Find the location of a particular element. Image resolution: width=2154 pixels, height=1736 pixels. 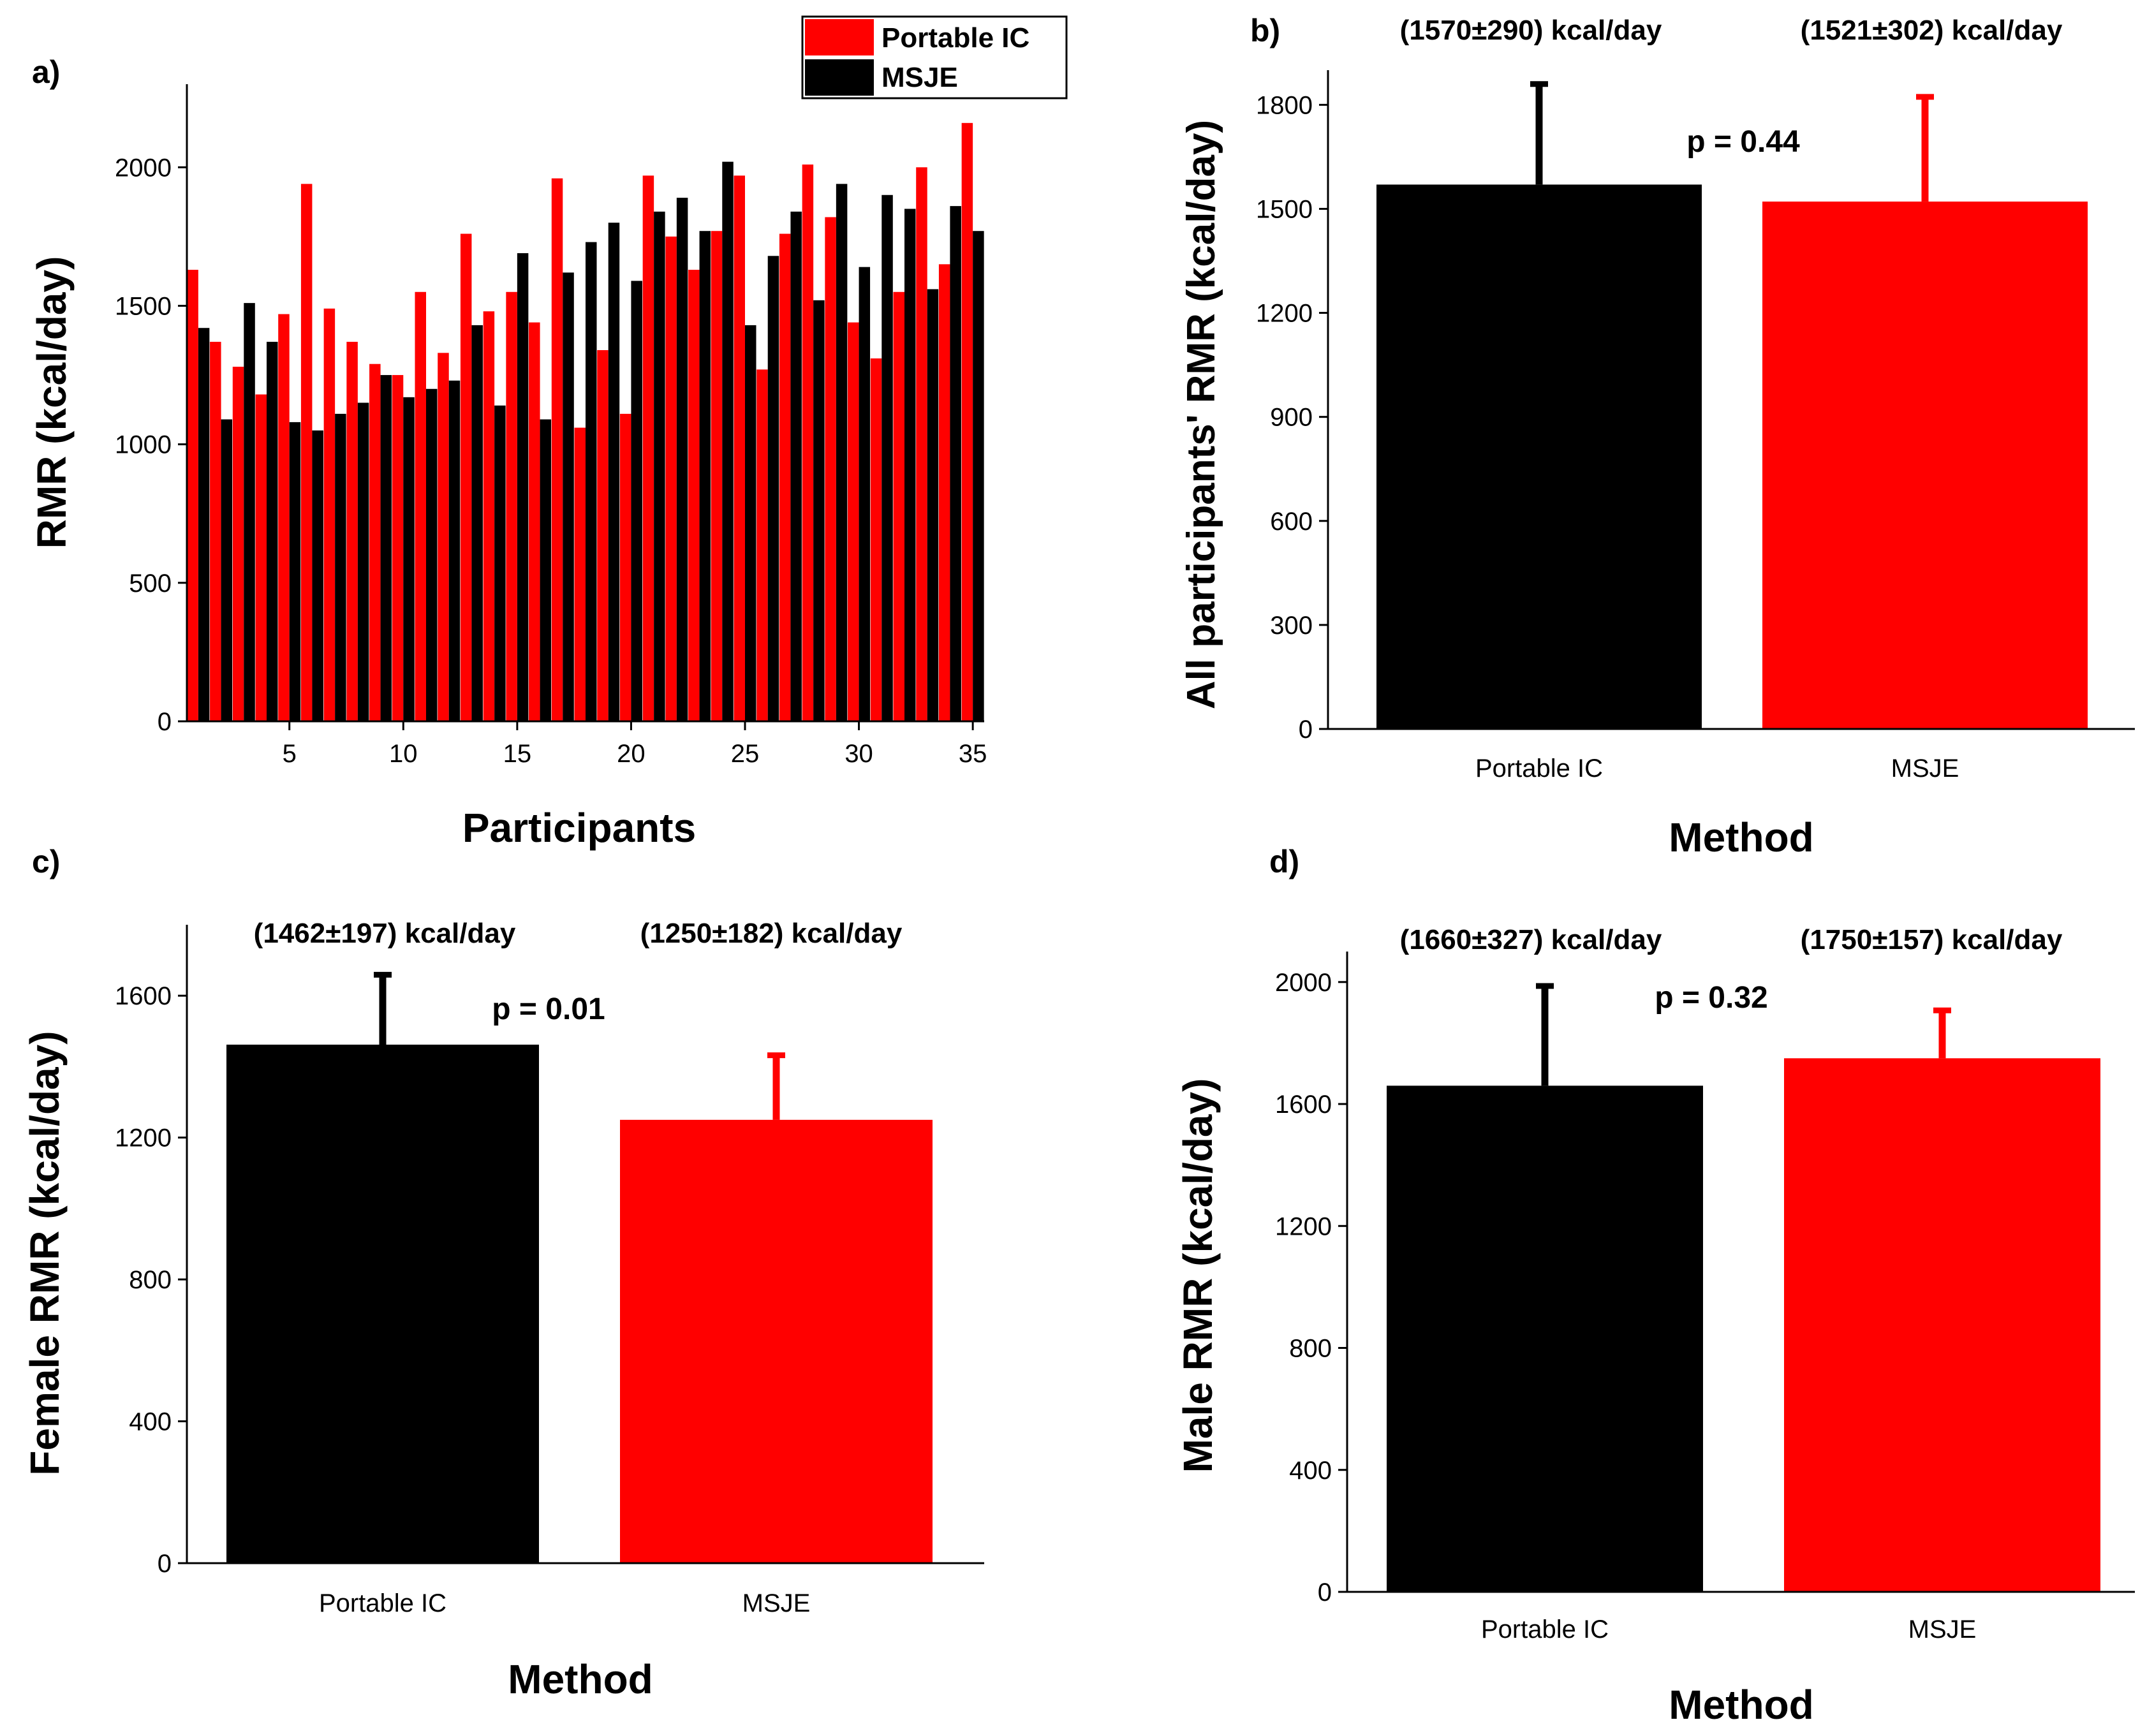

panel-b-x-axis-title: Method is located at coordinates (1742, 837).